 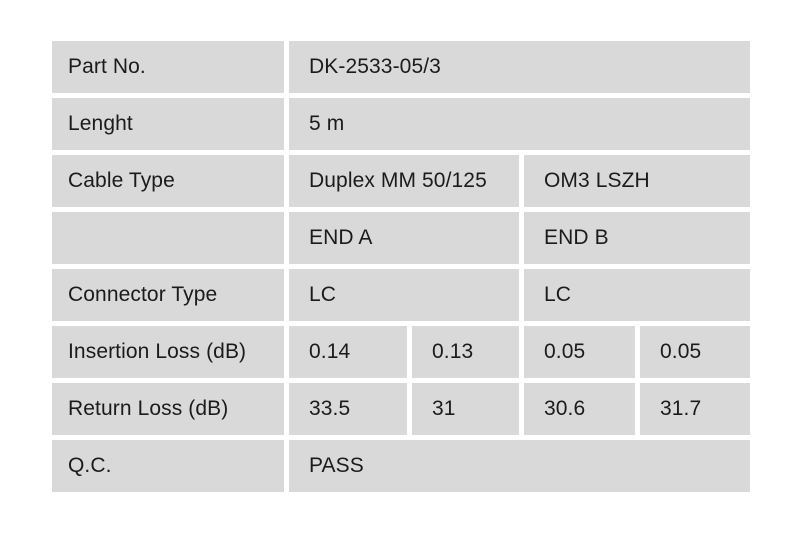 I want to click on end-b-header: END B, so click(x=637, y=238).